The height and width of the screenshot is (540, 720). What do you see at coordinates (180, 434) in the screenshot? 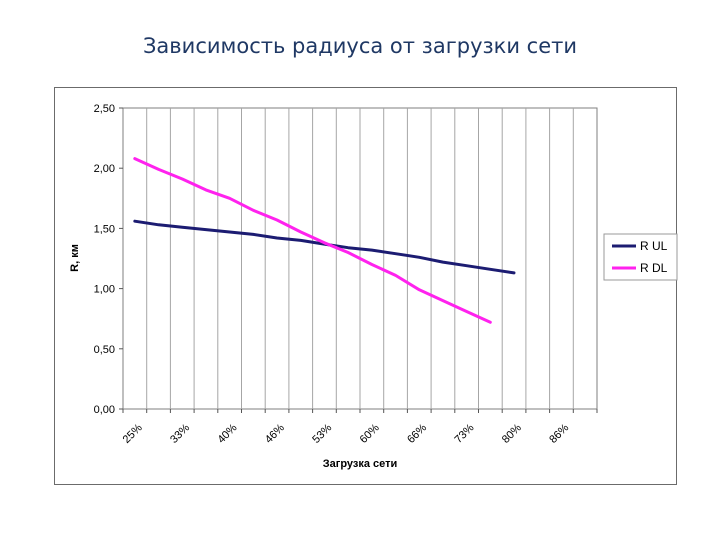
I see `x-tick-label: 33%` at bounding box center [180, 434].